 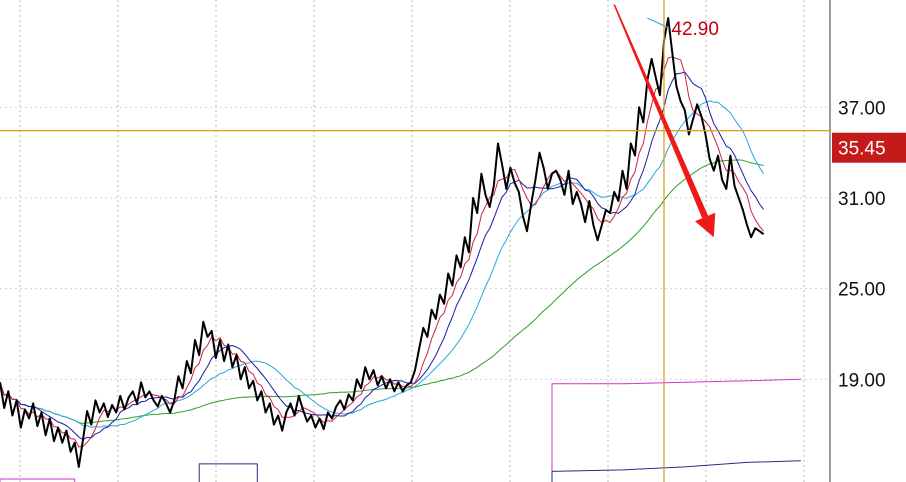 What do you see at coordinates (661, 111) in the screenshot?
I see `arrow-shaft` at bounding box center [661, 111].